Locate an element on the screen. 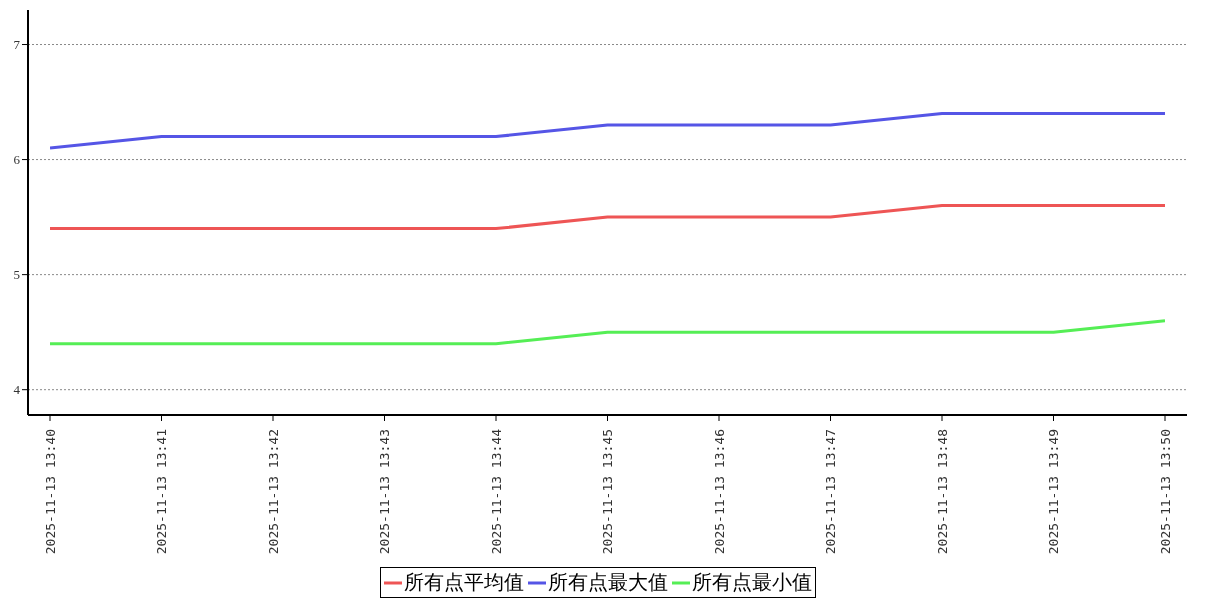 Image resolution: width=1207 pixels, height=600 pixels. x-tick-label: 2025-11-13 13:48 is located at coordinates (942, 492).